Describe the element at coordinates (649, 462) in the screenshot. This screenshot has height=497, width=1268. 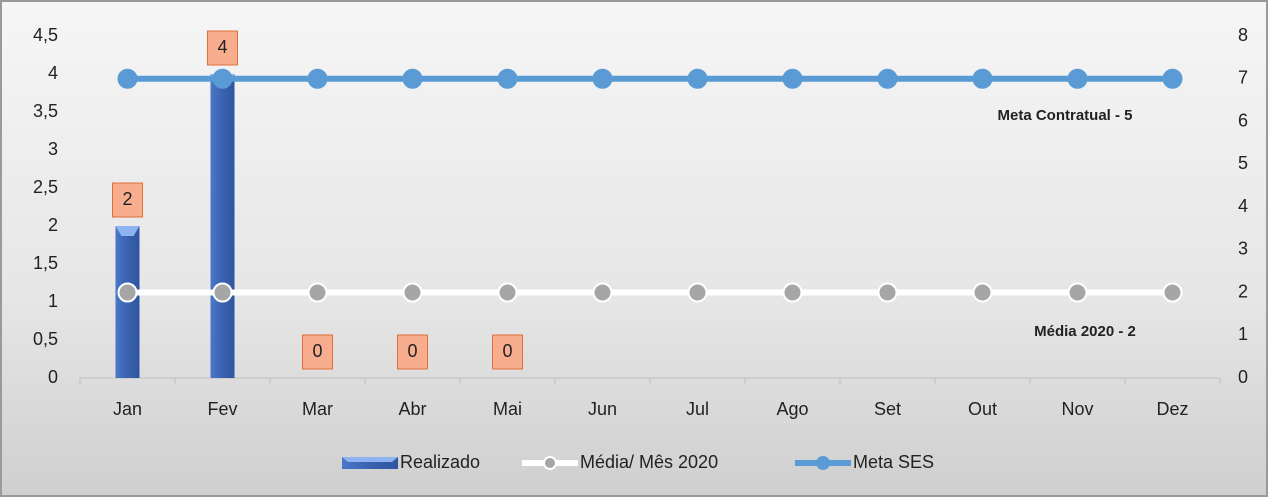
I see `legend-label: Média/ Mês 2020` at that location.